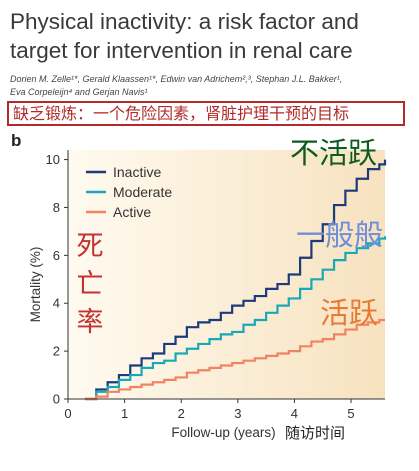 This screenshot has width=419, height=471. I want to click on y-tick-label: 6, so click(56, 255).